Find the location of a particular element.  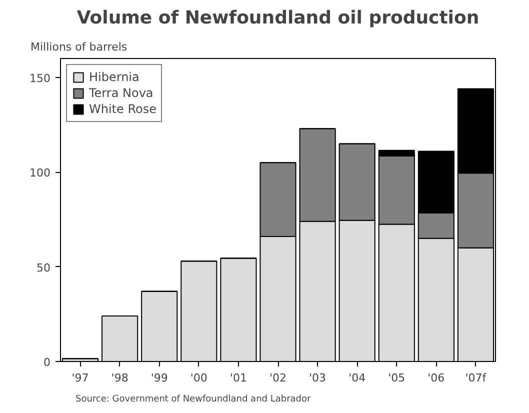

source-note: Source: Government of Newfoundland and Labrador is located at coordinates (194, 399).